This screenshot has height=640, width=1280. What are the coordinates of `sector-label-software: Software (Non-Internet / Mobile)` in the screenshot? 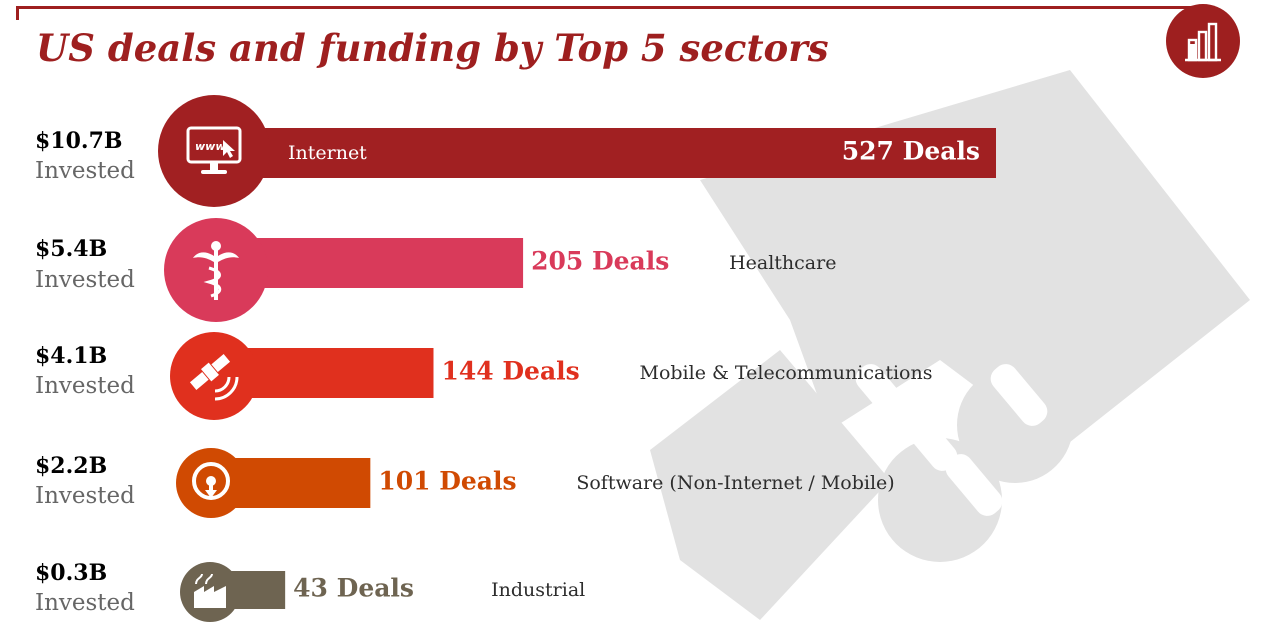 It's located at (735, 483).